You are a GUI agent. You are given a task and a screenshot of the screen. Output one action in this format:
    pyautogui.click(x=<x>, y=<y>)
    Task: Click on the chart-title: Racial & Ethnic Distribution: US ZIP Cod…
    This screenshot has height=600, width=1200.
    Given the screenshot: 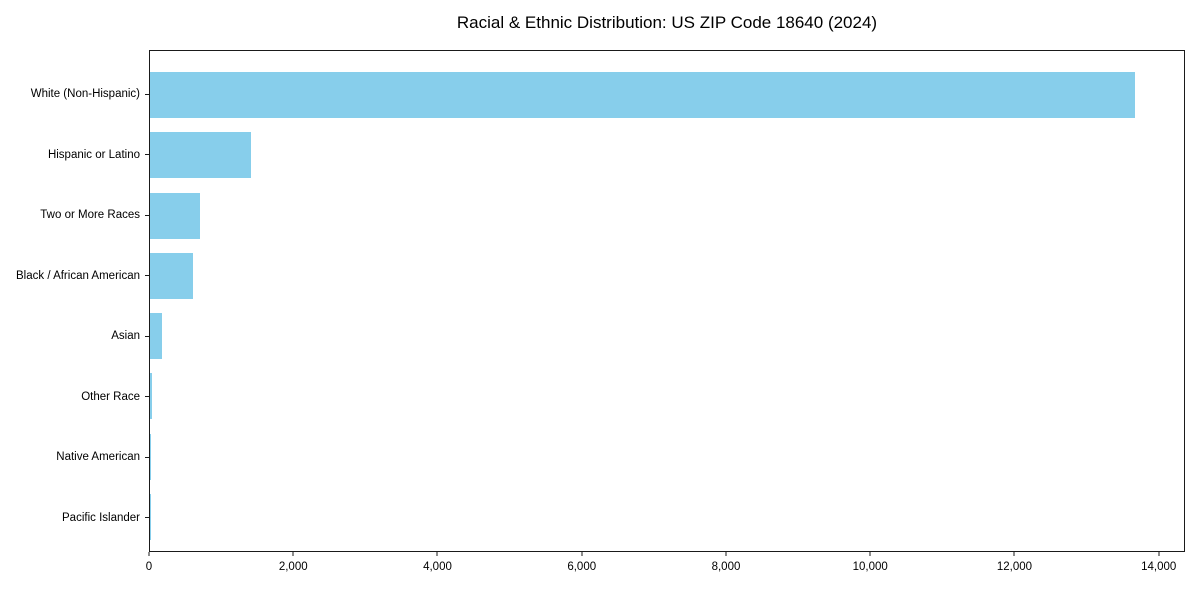 What is the action you would take?
    pyautogui.click(x=667, y=22)
    